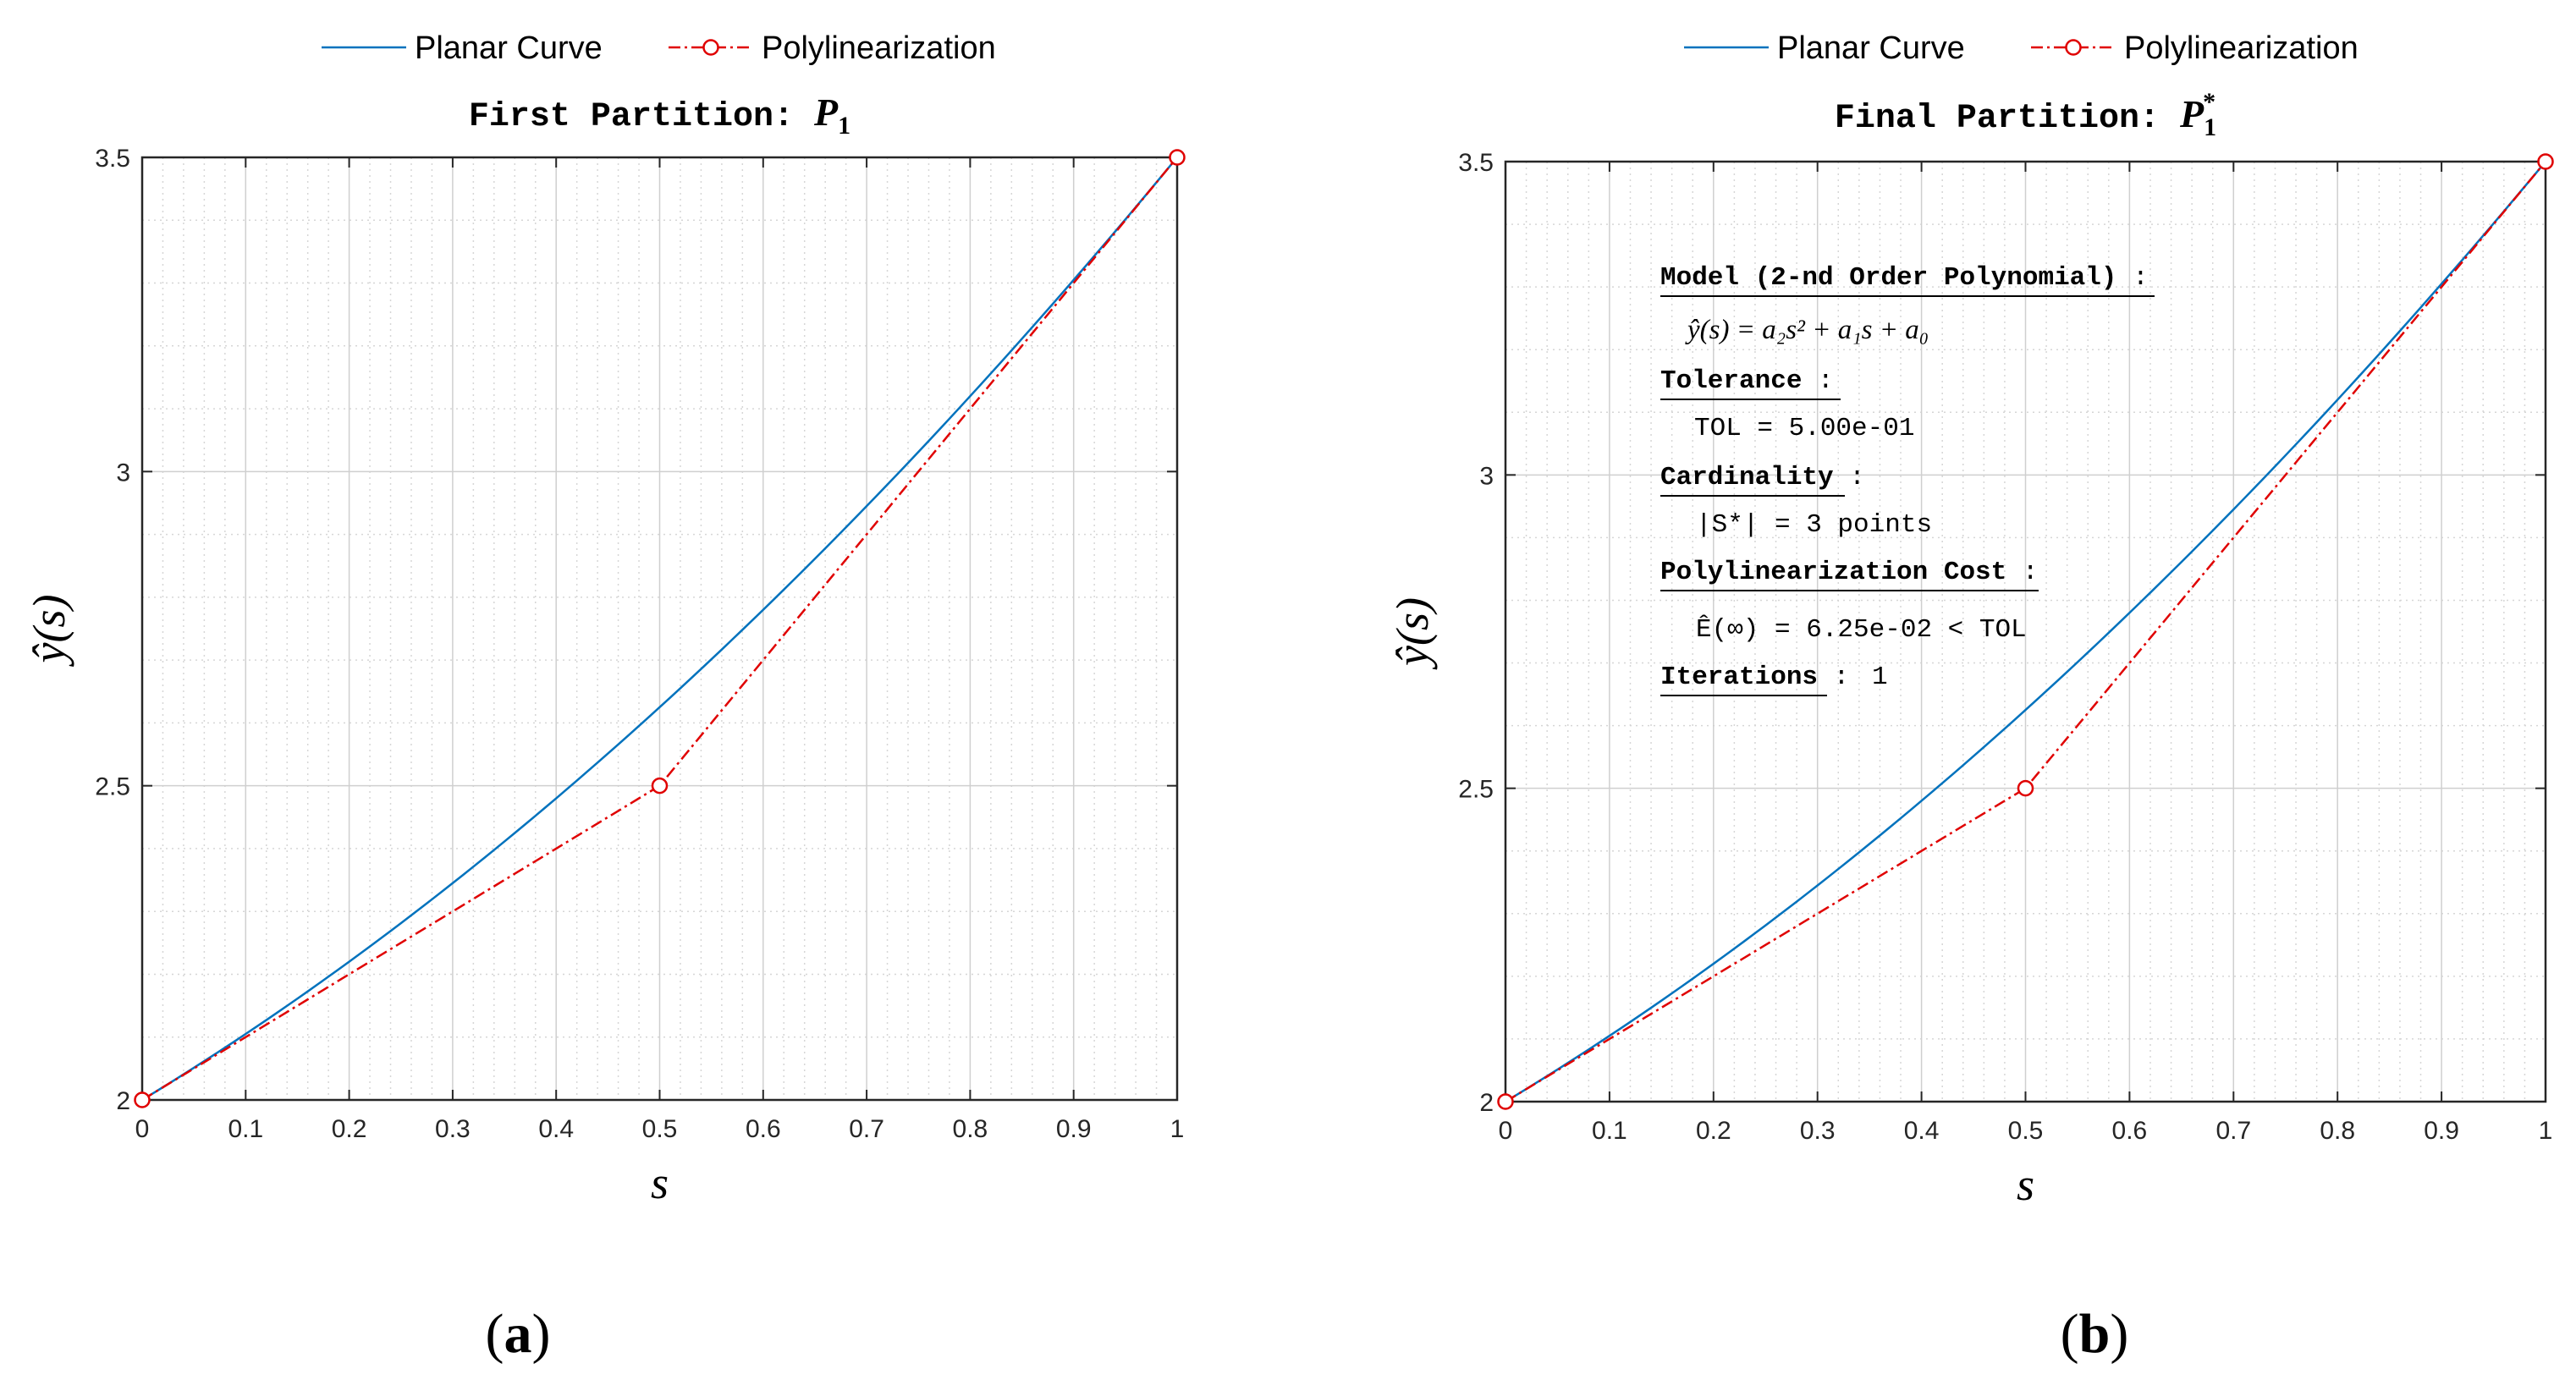  I want to click on panel-label-letter: a, so click(518, 1334).